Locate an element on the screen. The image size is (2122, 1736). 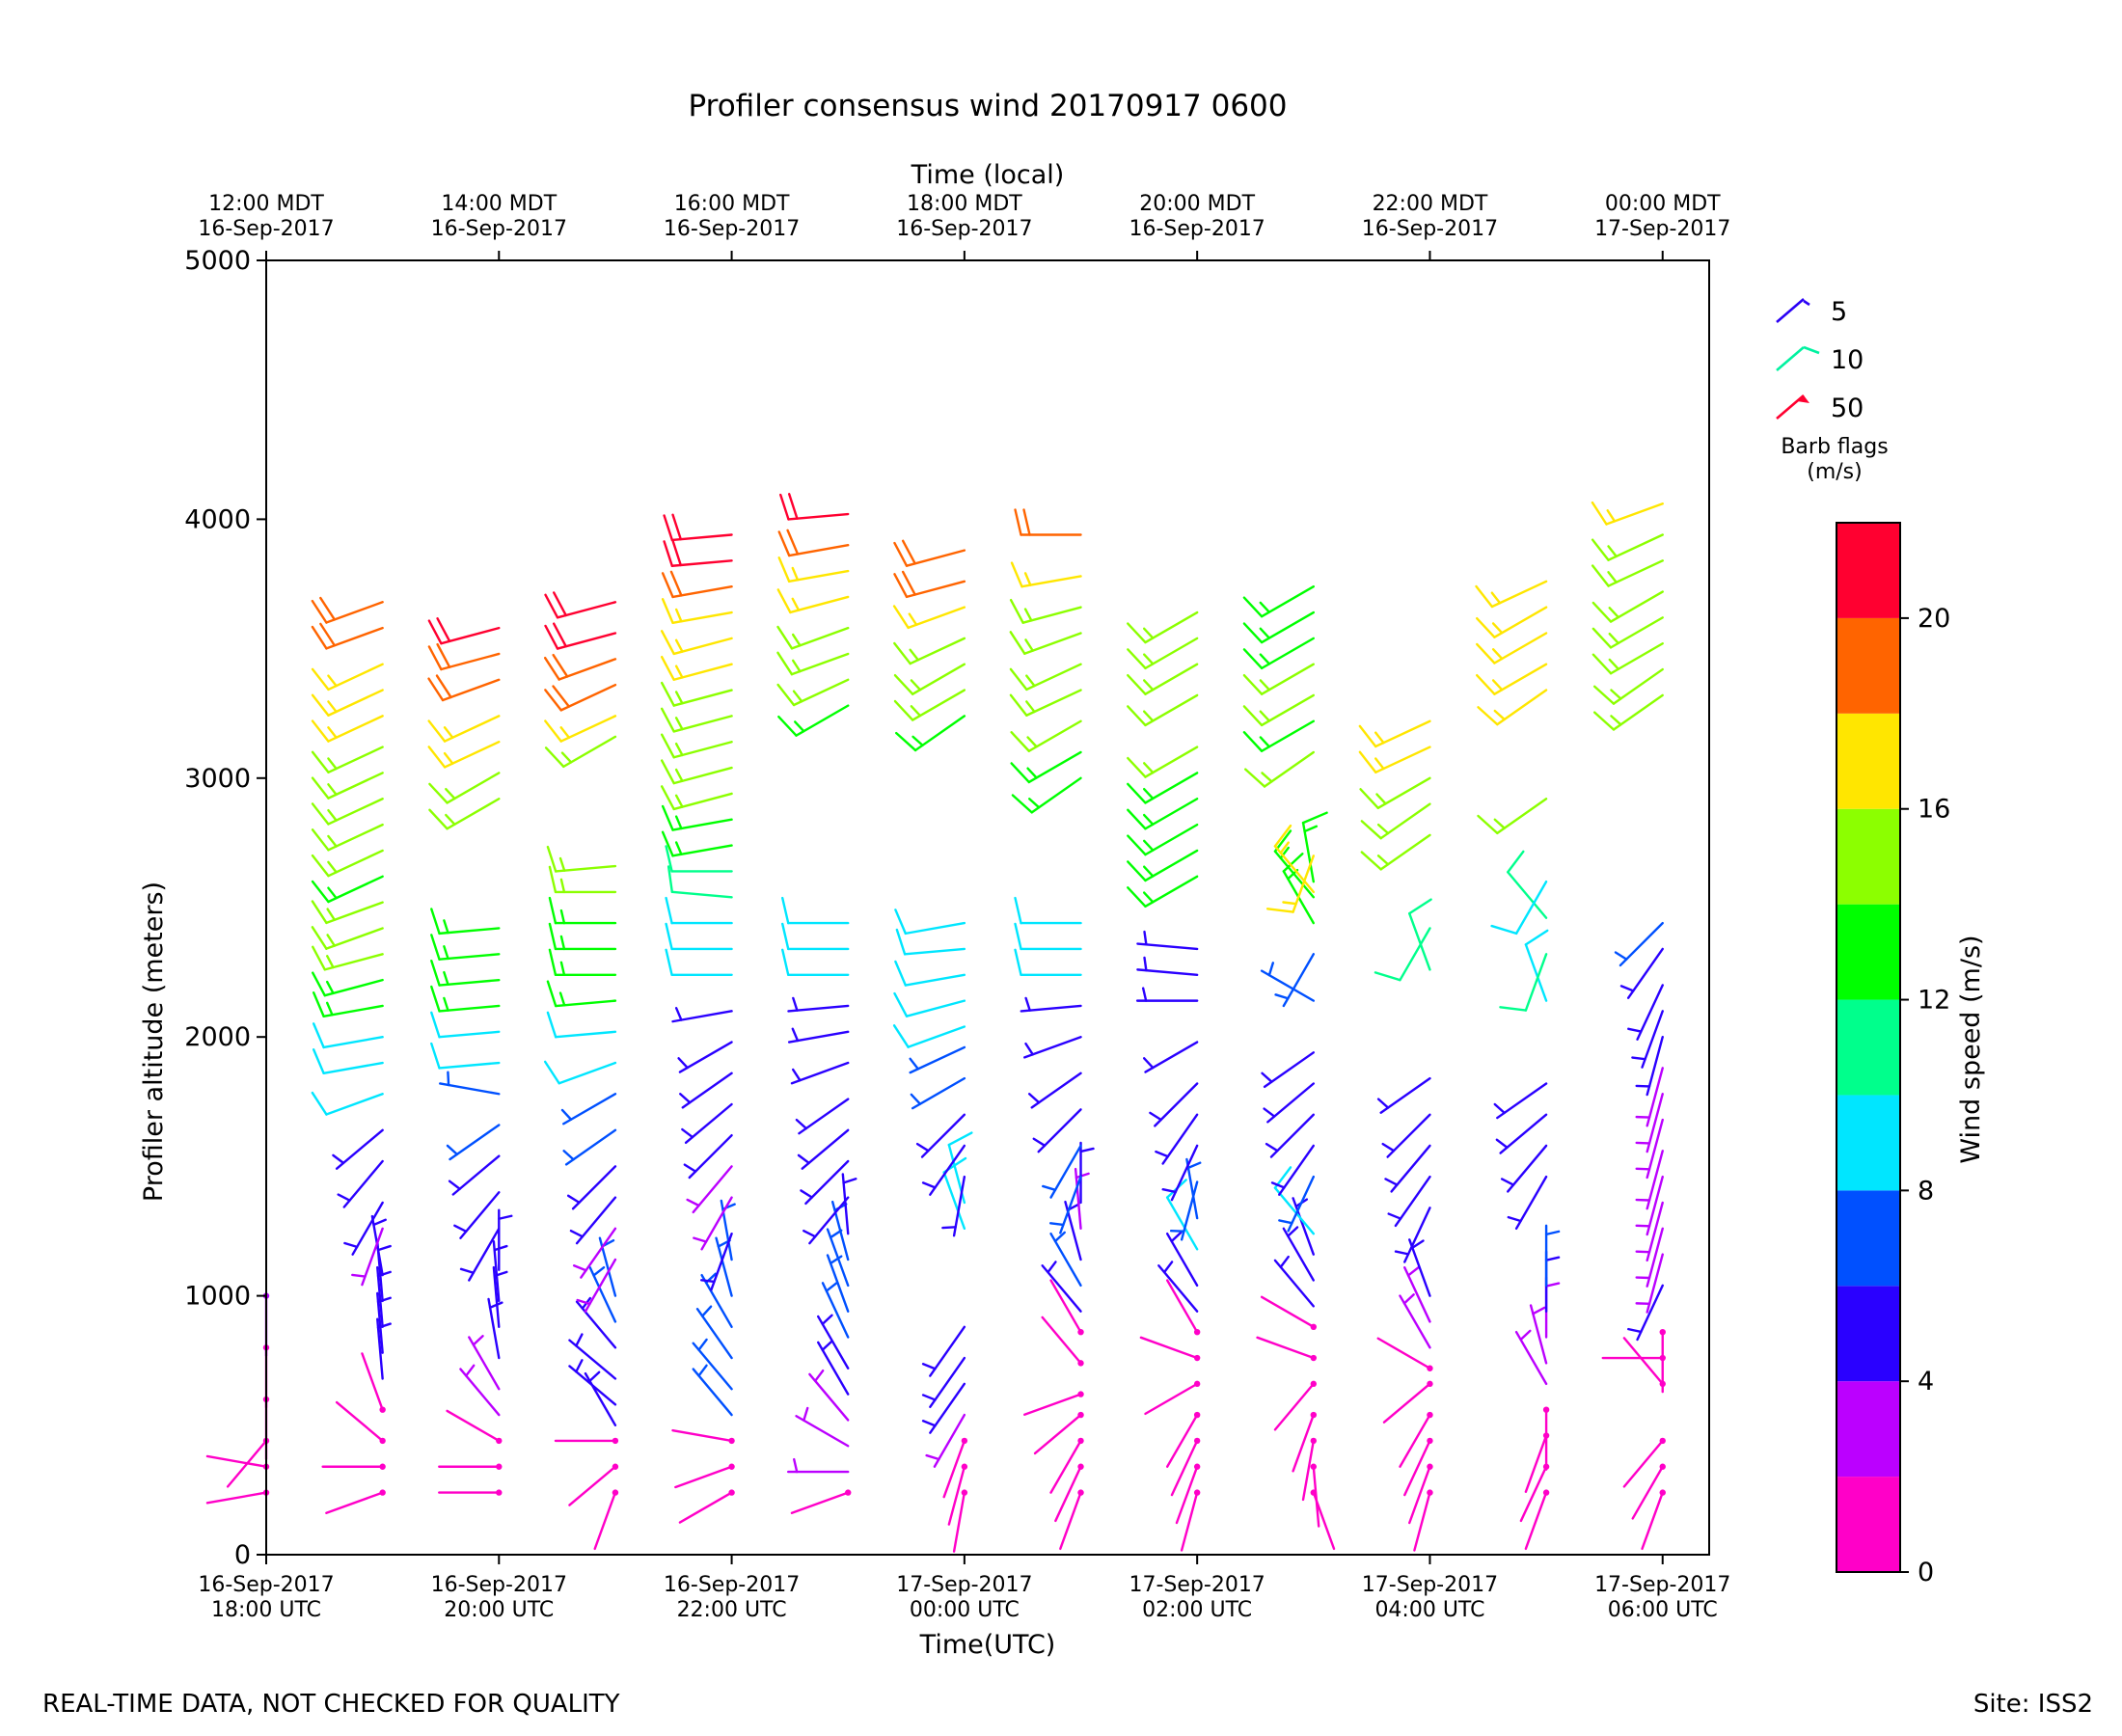
x-tick-label-time: 06:00 UTC is located at coordinates (1663, 1610).